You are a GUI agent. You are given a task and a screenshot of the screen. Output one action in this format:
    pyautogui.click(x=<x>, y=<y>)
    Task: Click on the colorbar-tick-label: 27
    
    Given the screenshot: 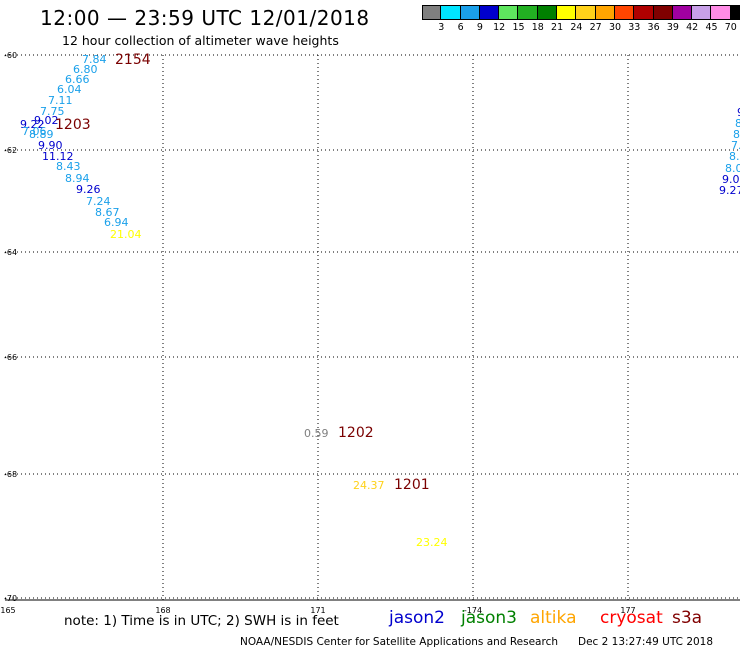 What is the action you would take?
    pyautogui.click(x=595, y=27)
    